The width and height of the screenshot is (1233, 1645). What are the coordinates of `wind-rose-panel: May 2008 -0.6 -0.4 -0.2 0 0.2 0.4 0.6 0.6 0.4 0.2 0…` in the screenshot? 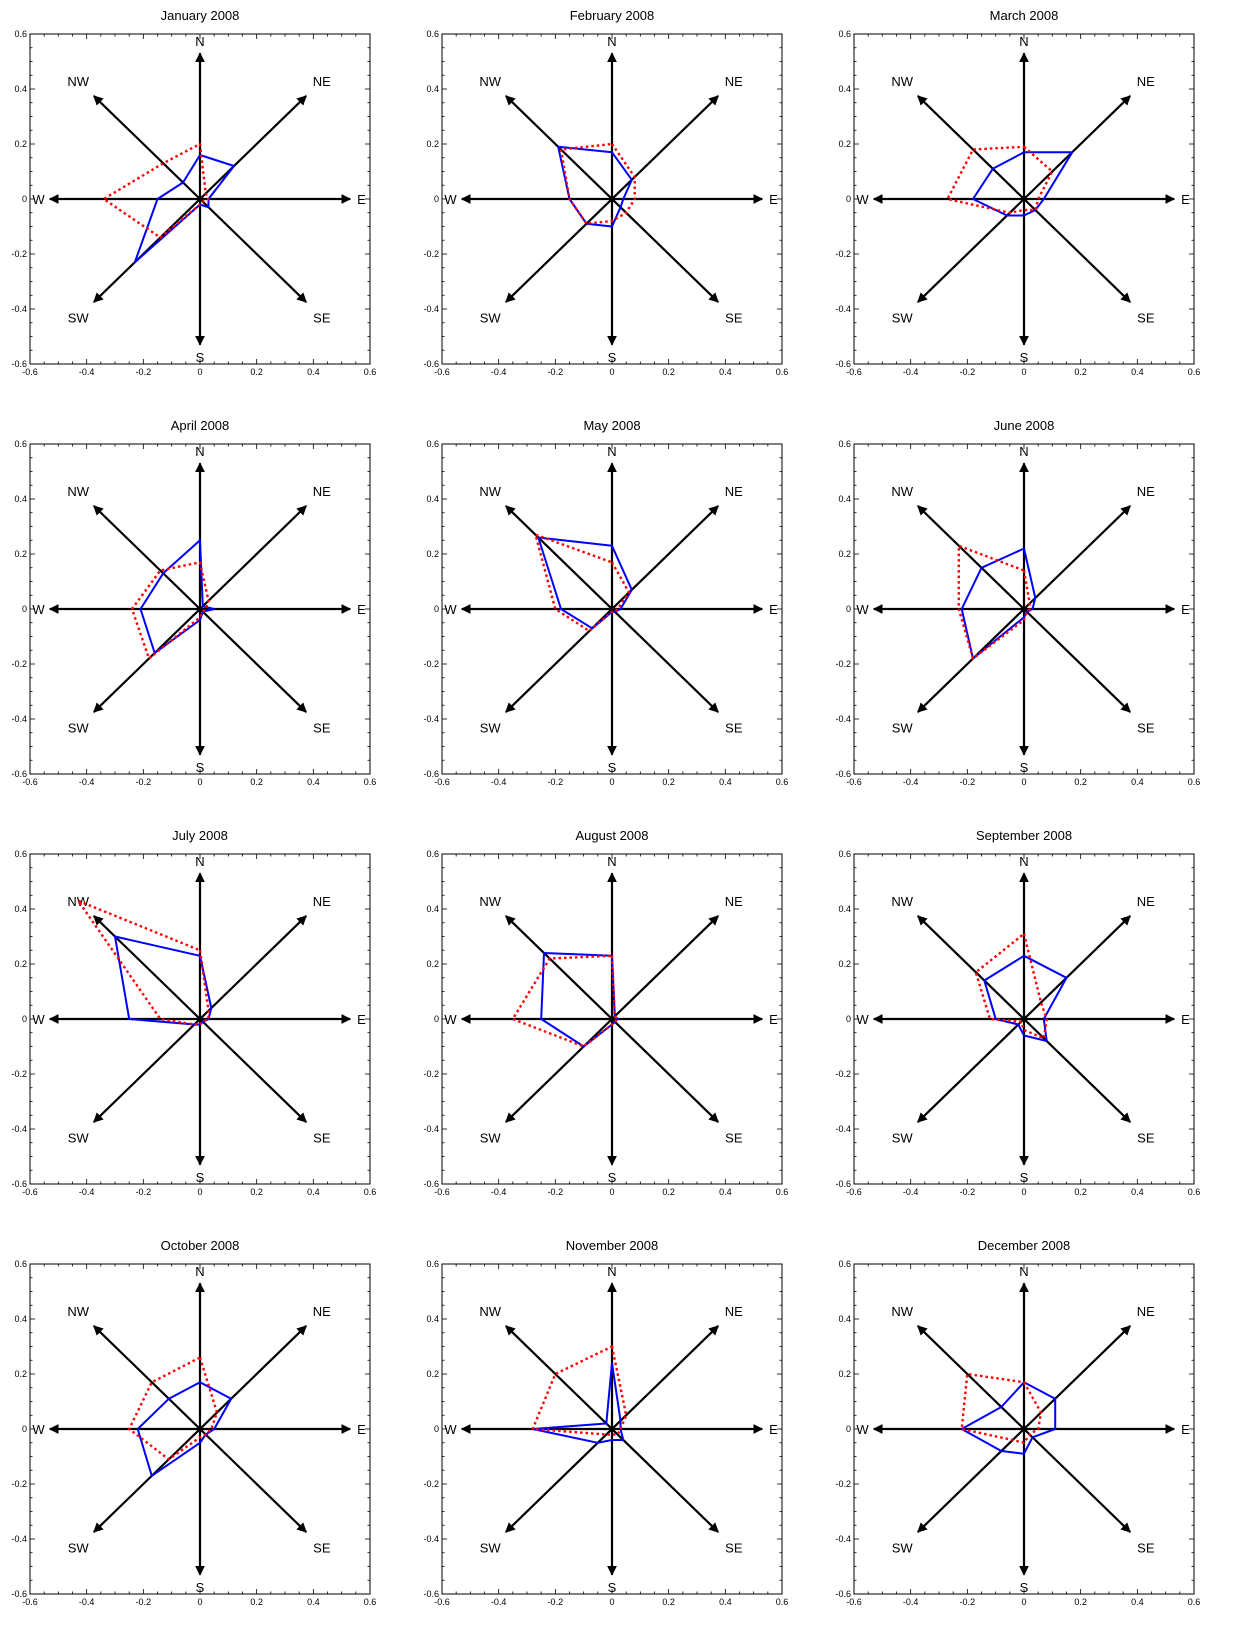 It's located at (612, 615).